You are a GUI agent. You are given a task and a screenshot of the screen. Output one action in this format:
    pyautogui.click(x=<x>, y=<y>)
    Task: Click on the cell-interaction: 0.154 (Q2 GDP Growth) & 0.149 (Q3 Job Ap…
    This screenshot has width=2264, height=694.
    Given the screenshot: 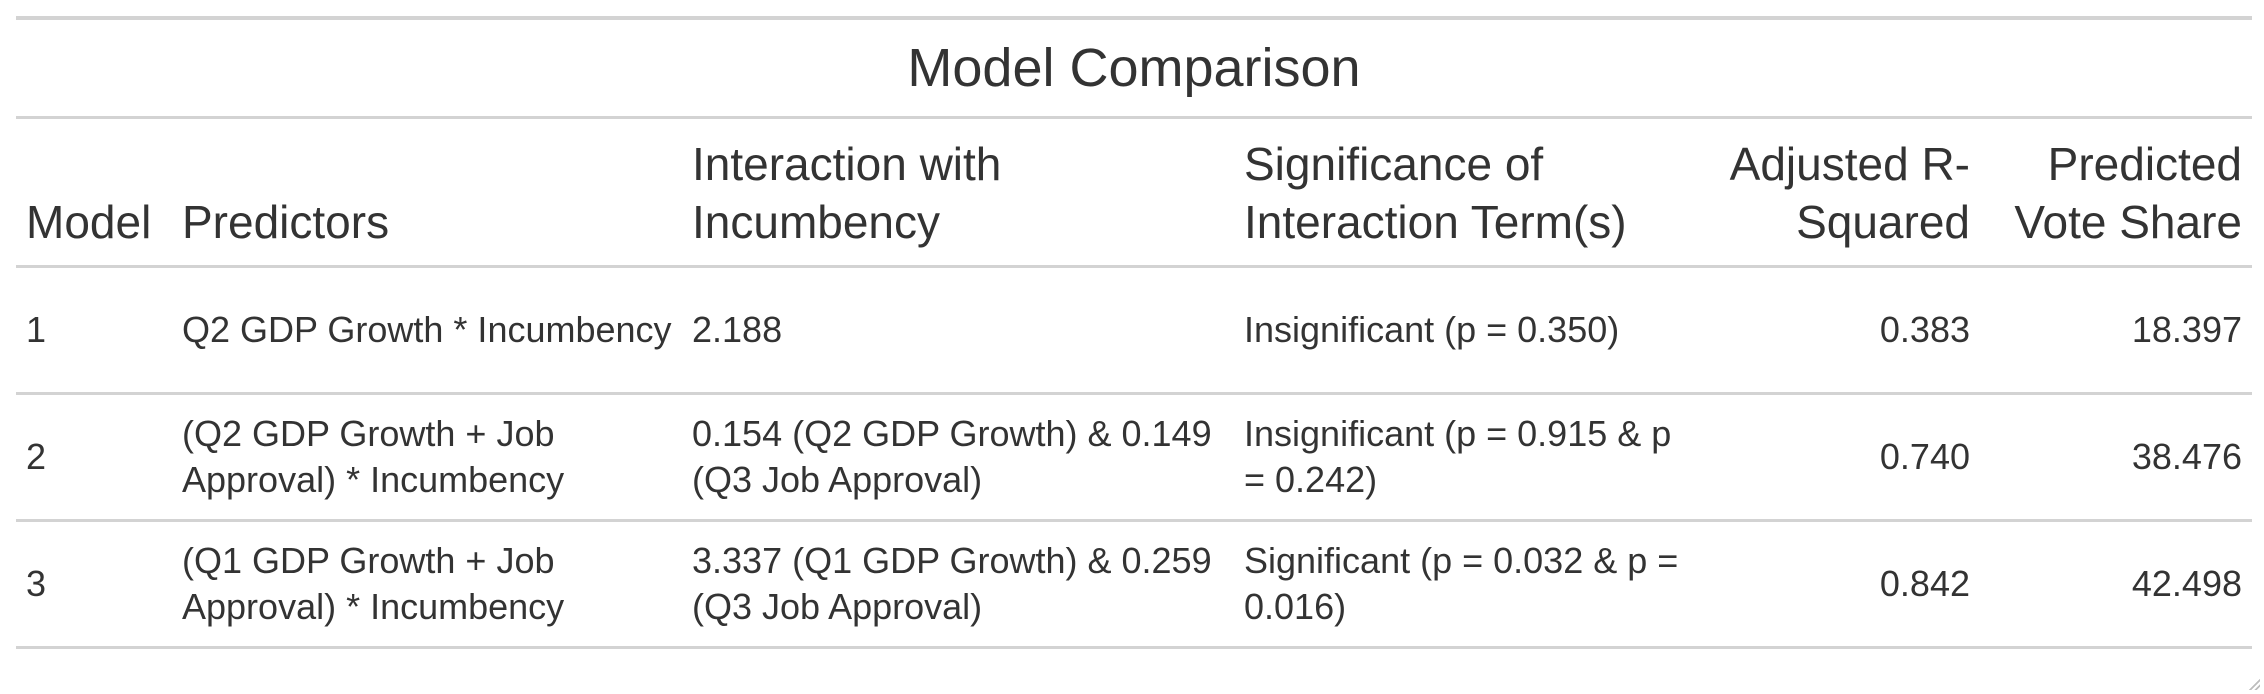 What is the action you would take?
    pyautogui.click(x=958, y=457)
    